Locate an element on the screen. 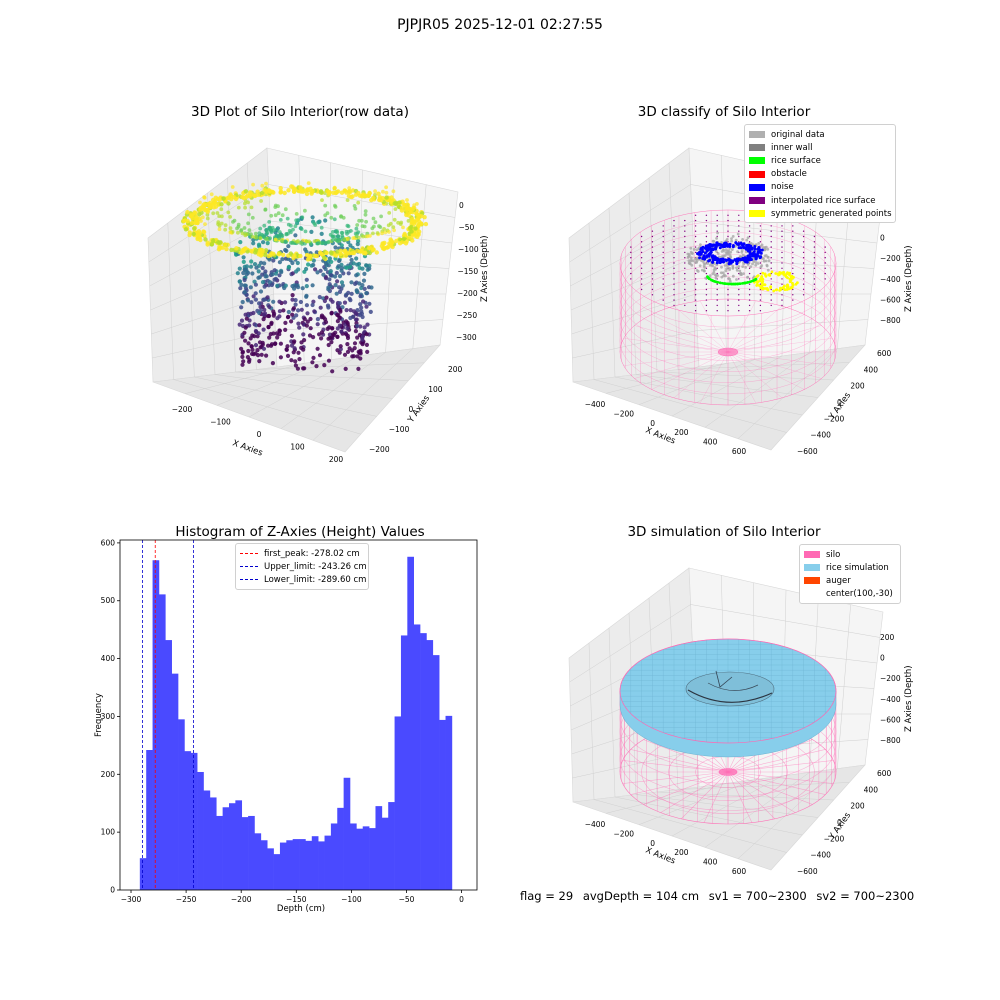  y-tick-label: 300 is located at coordinates (108, 716).